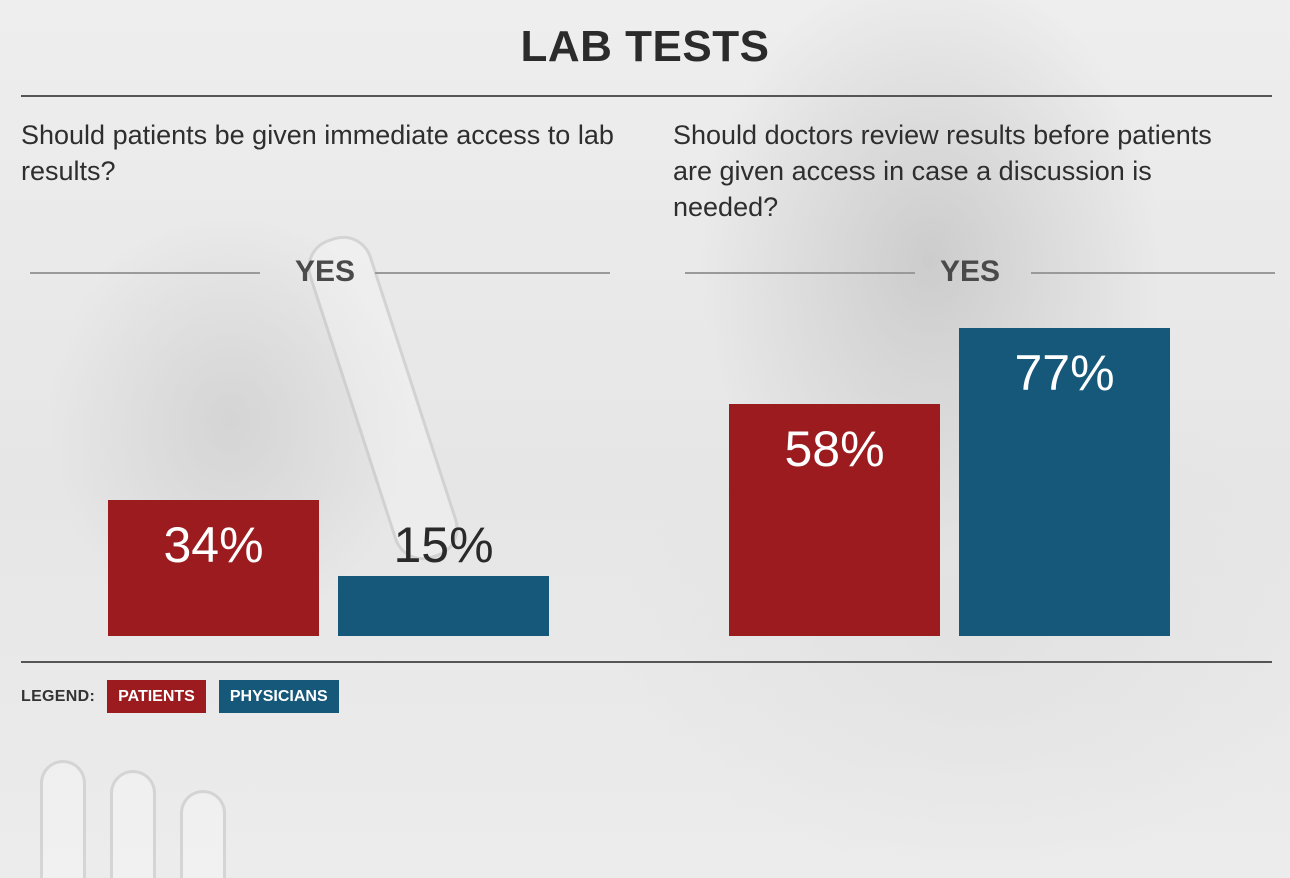 The image size is (1290, 878). What do you see at coordinates (646, 662) in the screenshot?
I see `legend-divider` at bounding box center [646, 662].